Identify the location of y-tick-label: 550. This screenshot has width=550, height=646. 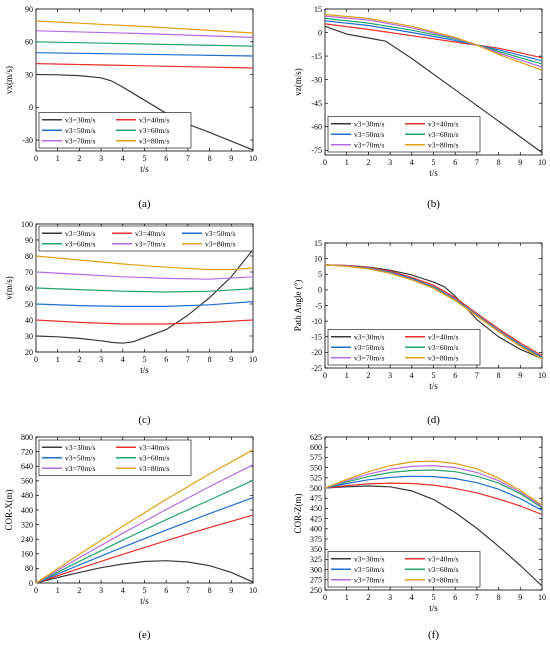
(316, 467).